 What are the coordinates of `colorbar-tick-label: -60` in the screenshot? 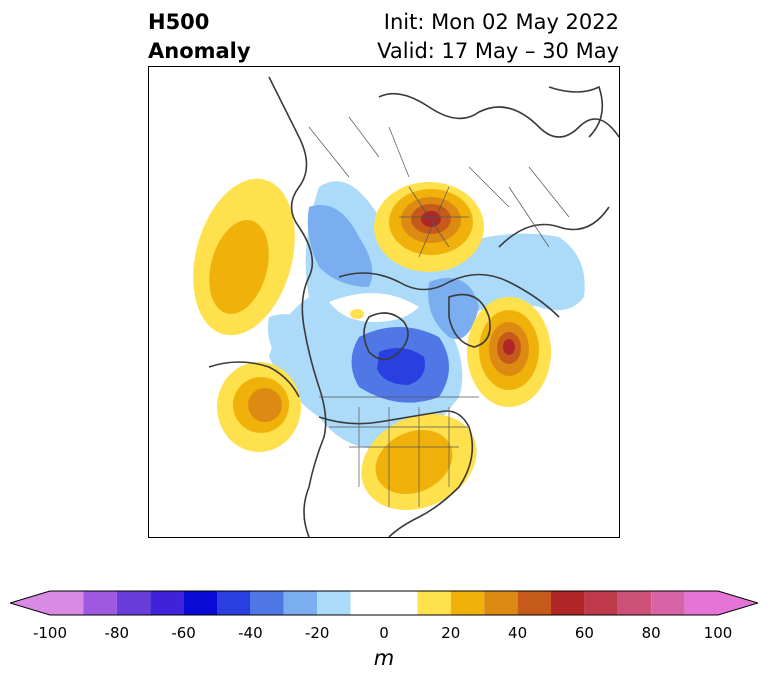 It's located at (183, 633).